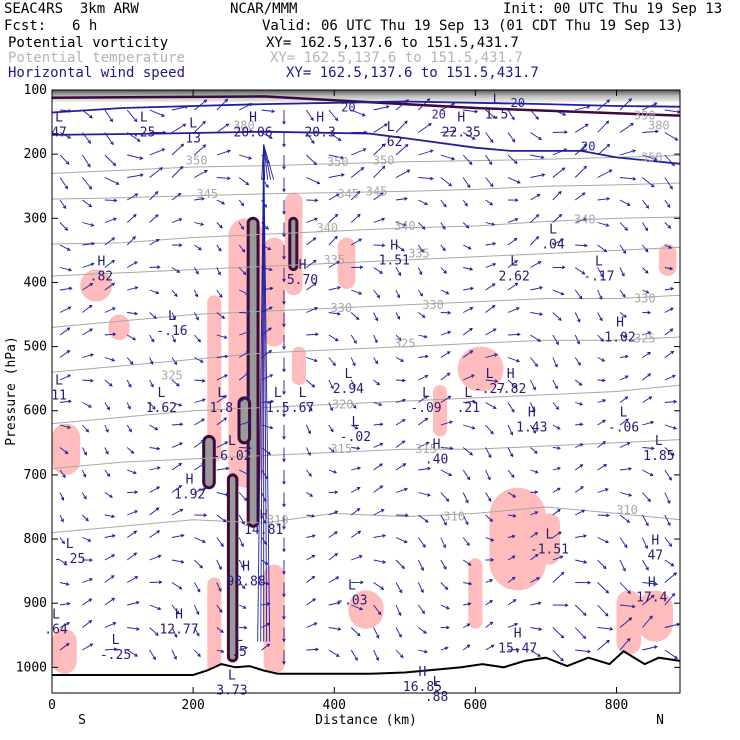 Image resolution: width=740 pixels, height=740 pixels. Describe the element at coordinates (436, 697) in the screenshot. I see `pv-extremum-value: .88` at that location.